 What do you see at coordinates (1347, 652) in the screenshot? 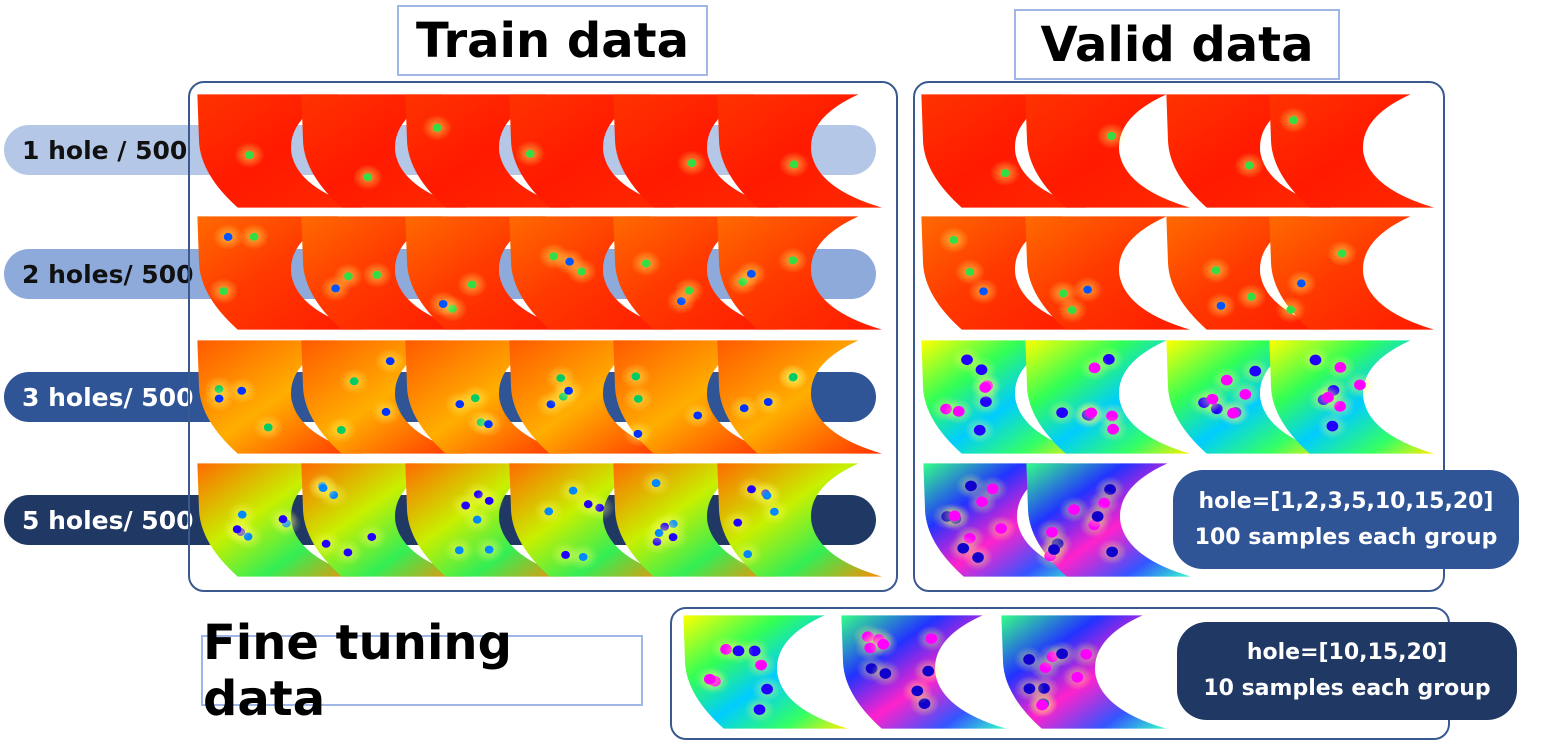
I see `fine-info-line1: hole=[10,15,20]` at bounding box center [1347, 652].